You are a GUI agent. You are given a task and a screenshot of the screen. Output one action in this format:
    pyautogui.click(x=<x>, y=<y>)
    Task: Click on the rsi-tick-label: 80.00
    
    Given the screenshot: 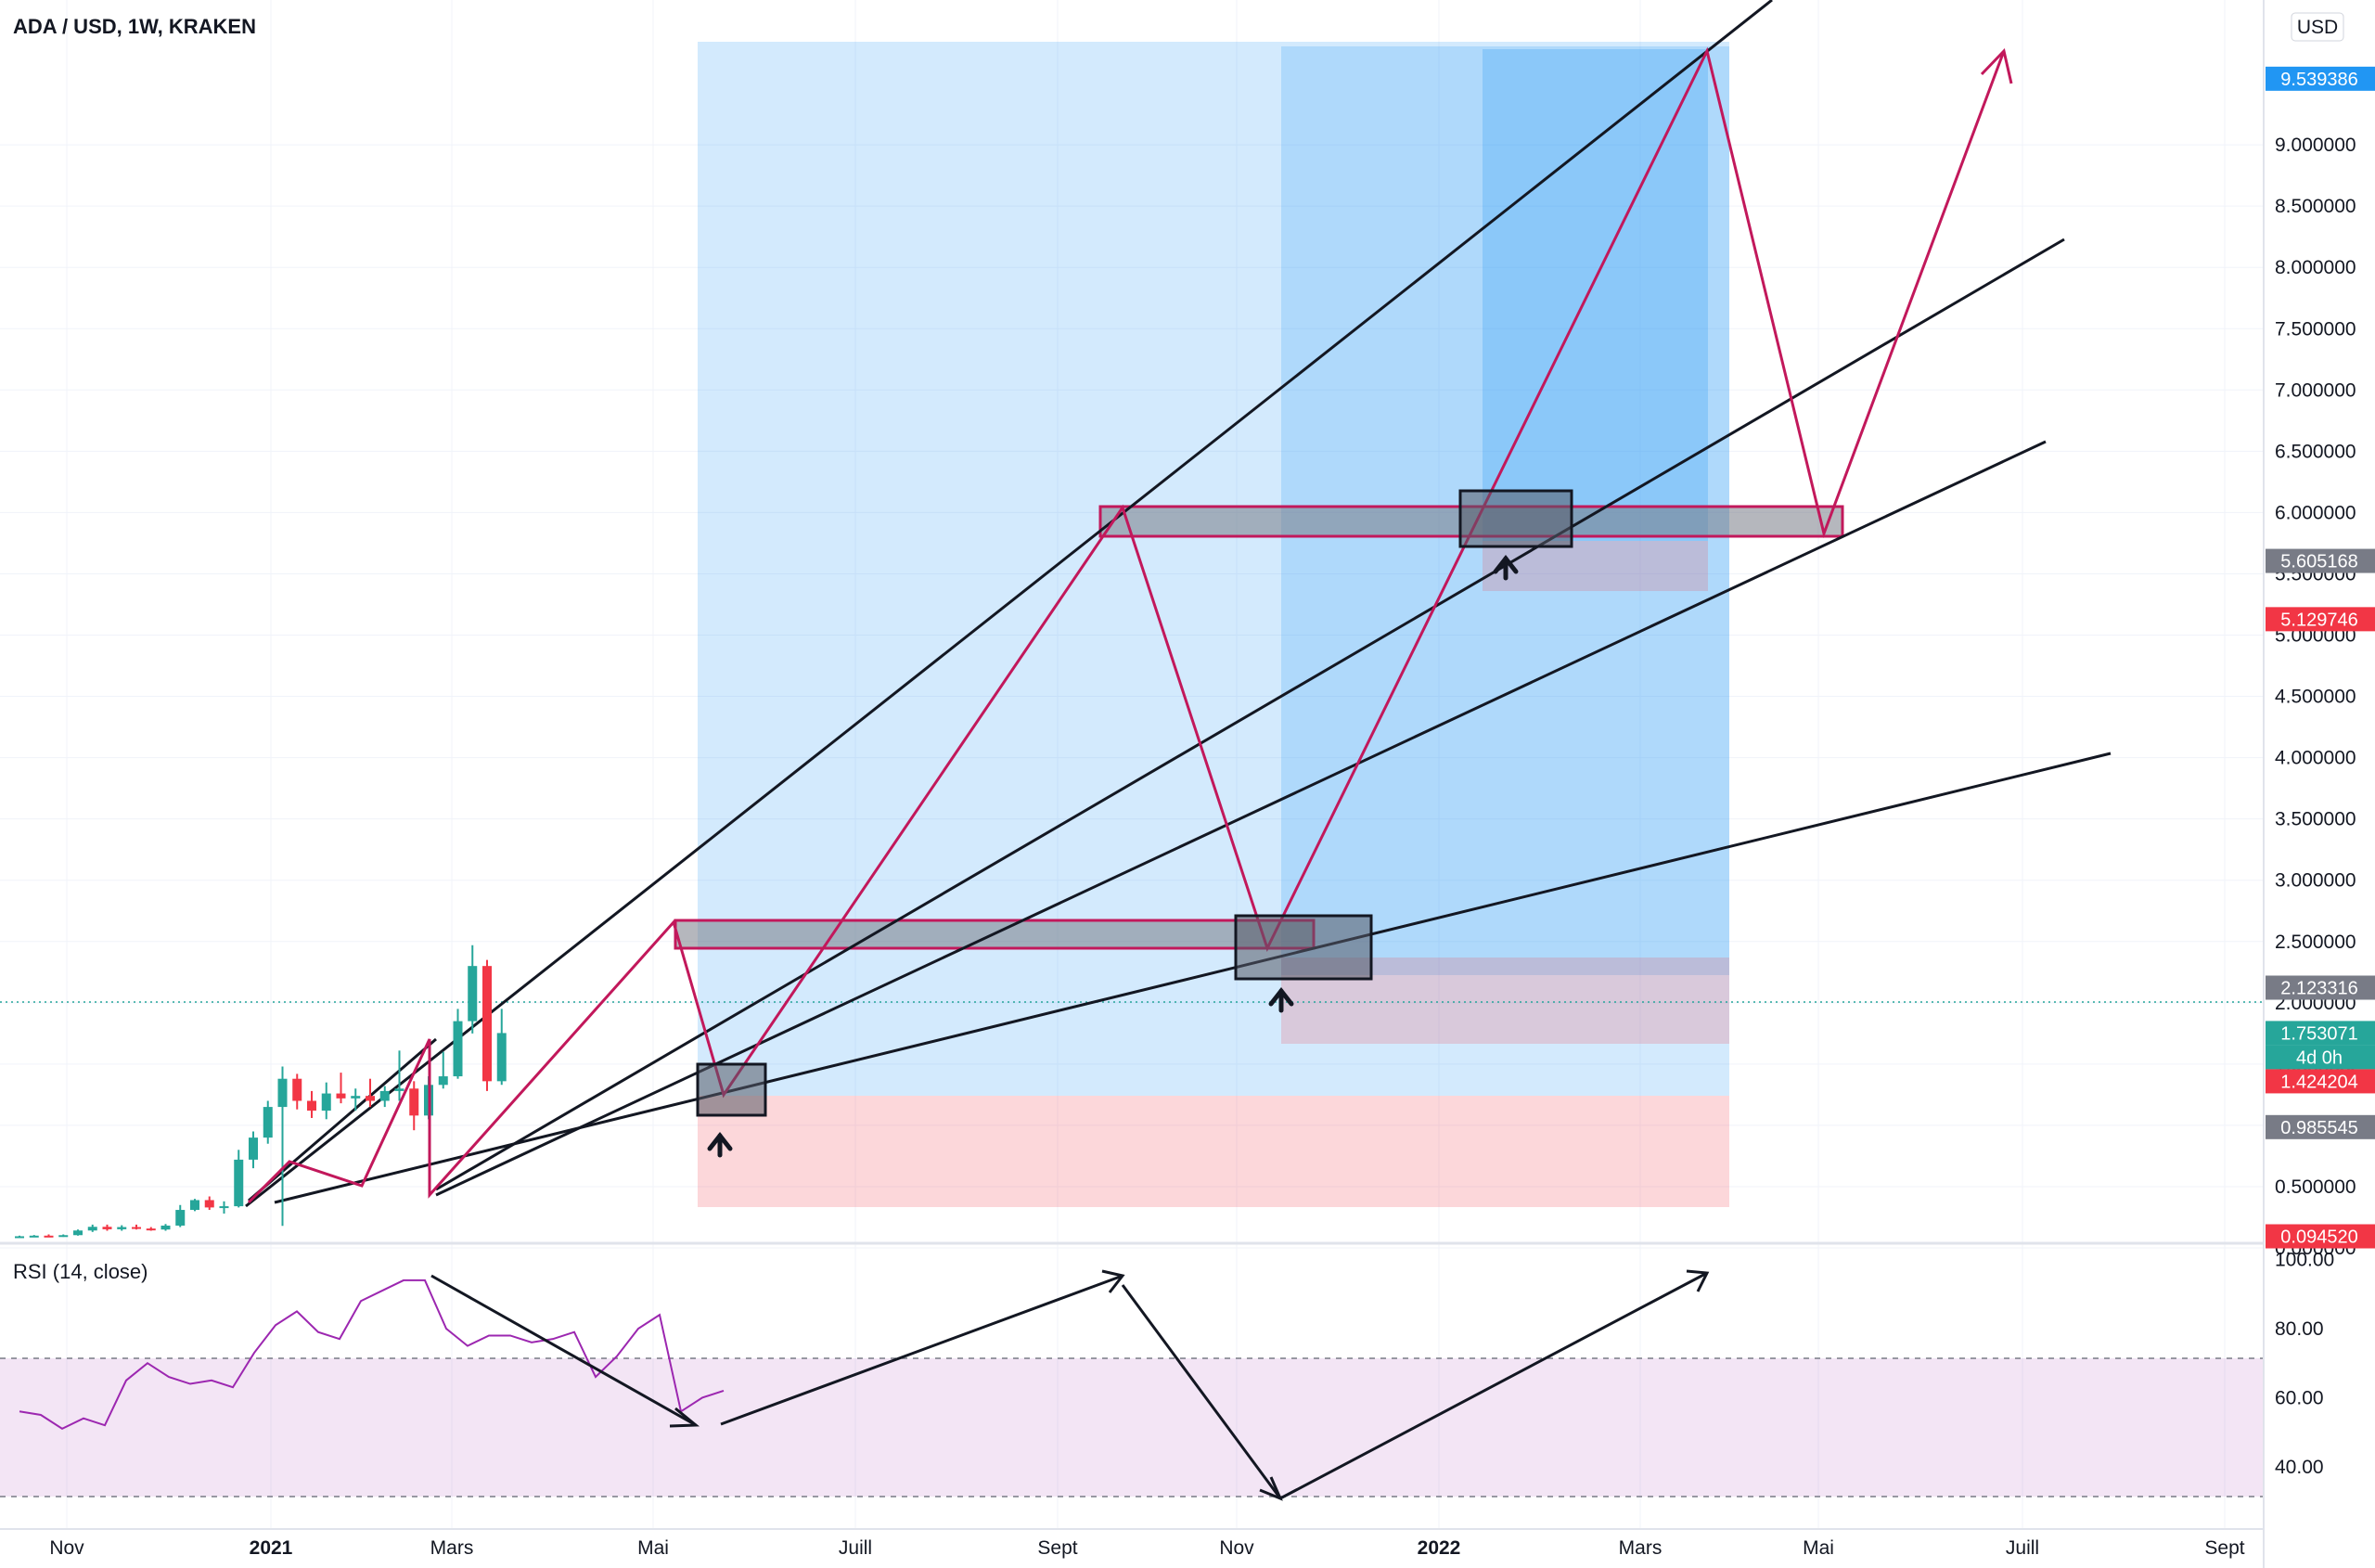 What is the action you would take?
    pyautogui.click(x=2299, y=1329)
    